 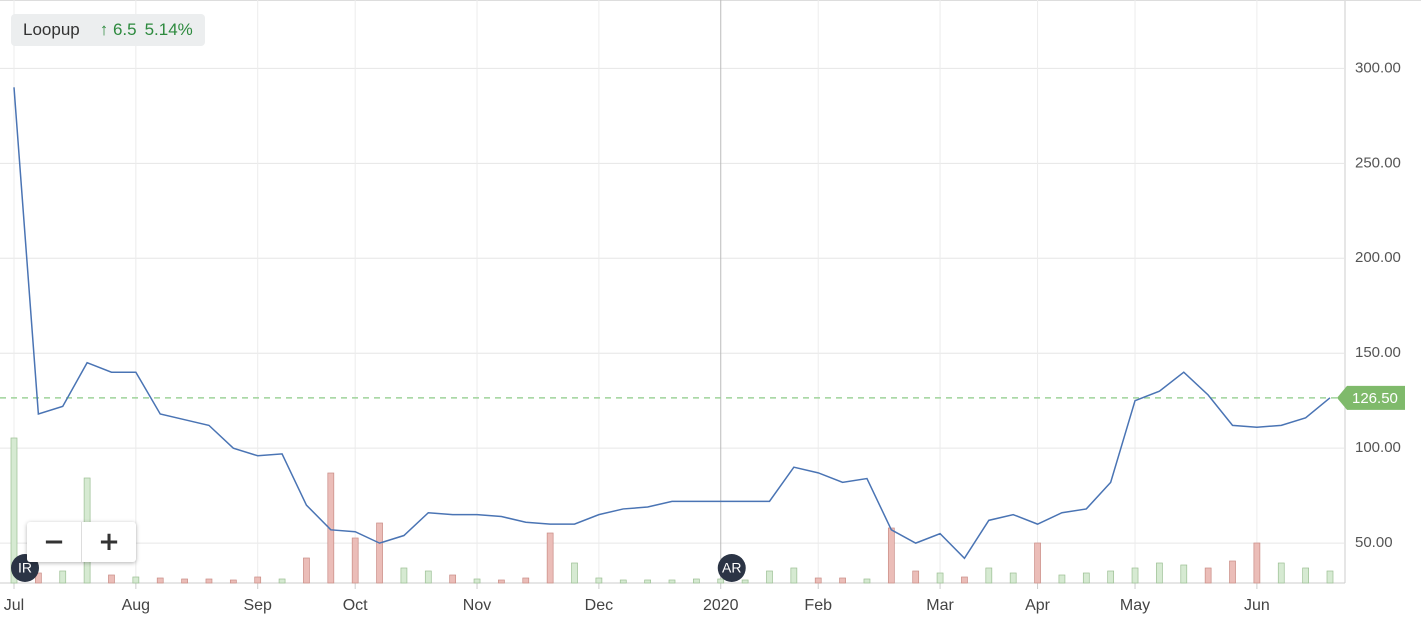 What do you see at coordinates (1374, 542) in the screenshot?
I see `y-tick-label: 50.00` at bounding box center [1374, 542].